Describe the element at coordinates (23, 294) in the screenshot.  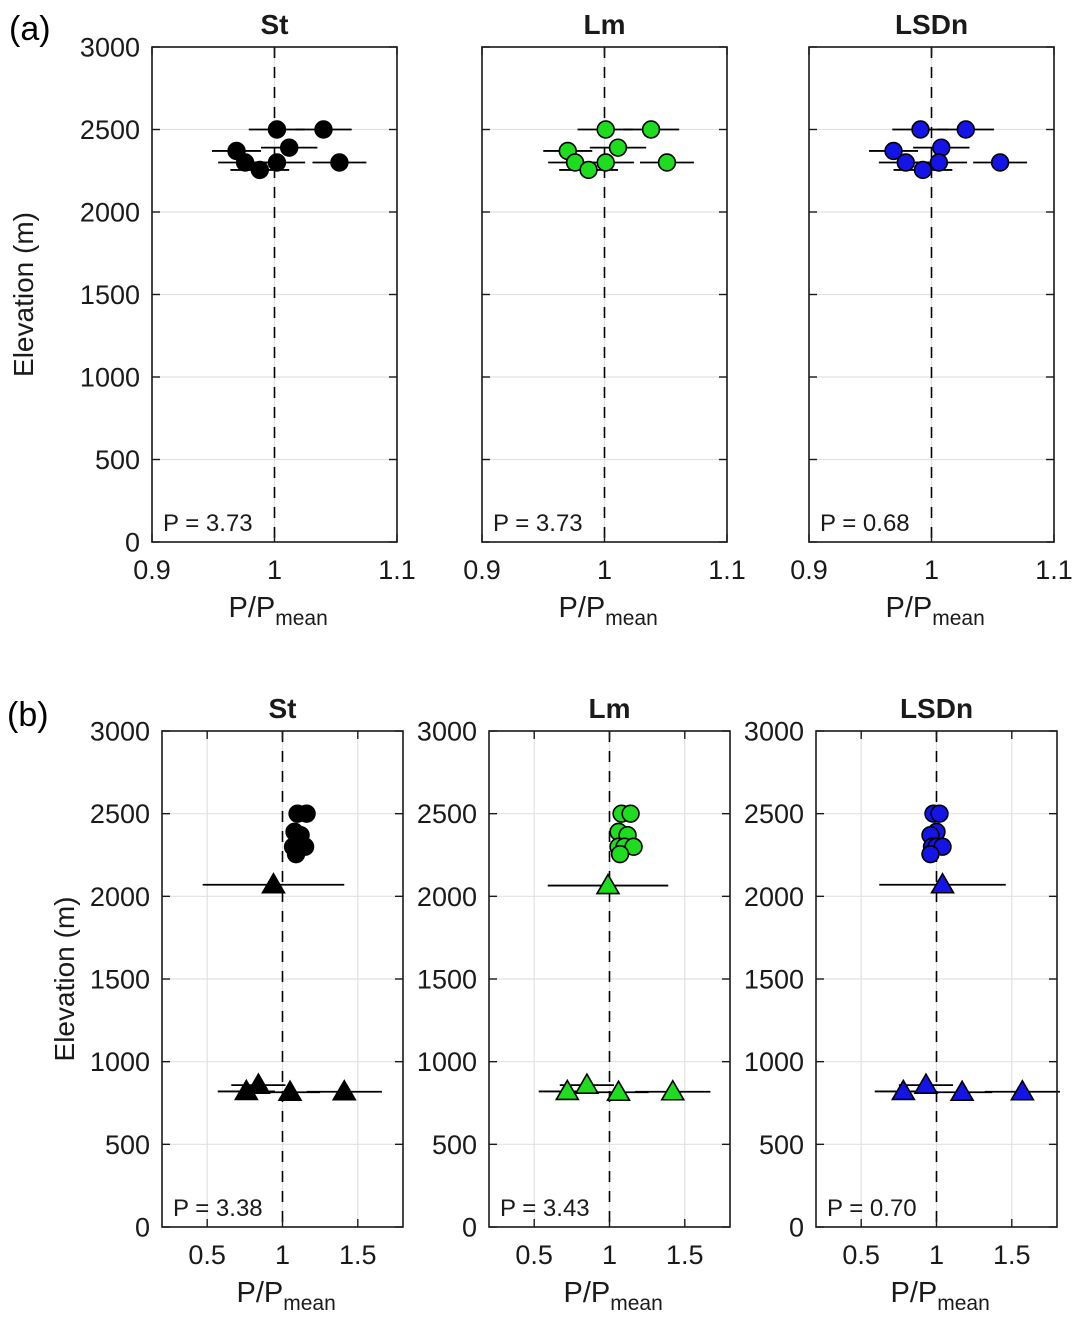
I see `y-axis-label-row-a: Elevation (m)` at that location.